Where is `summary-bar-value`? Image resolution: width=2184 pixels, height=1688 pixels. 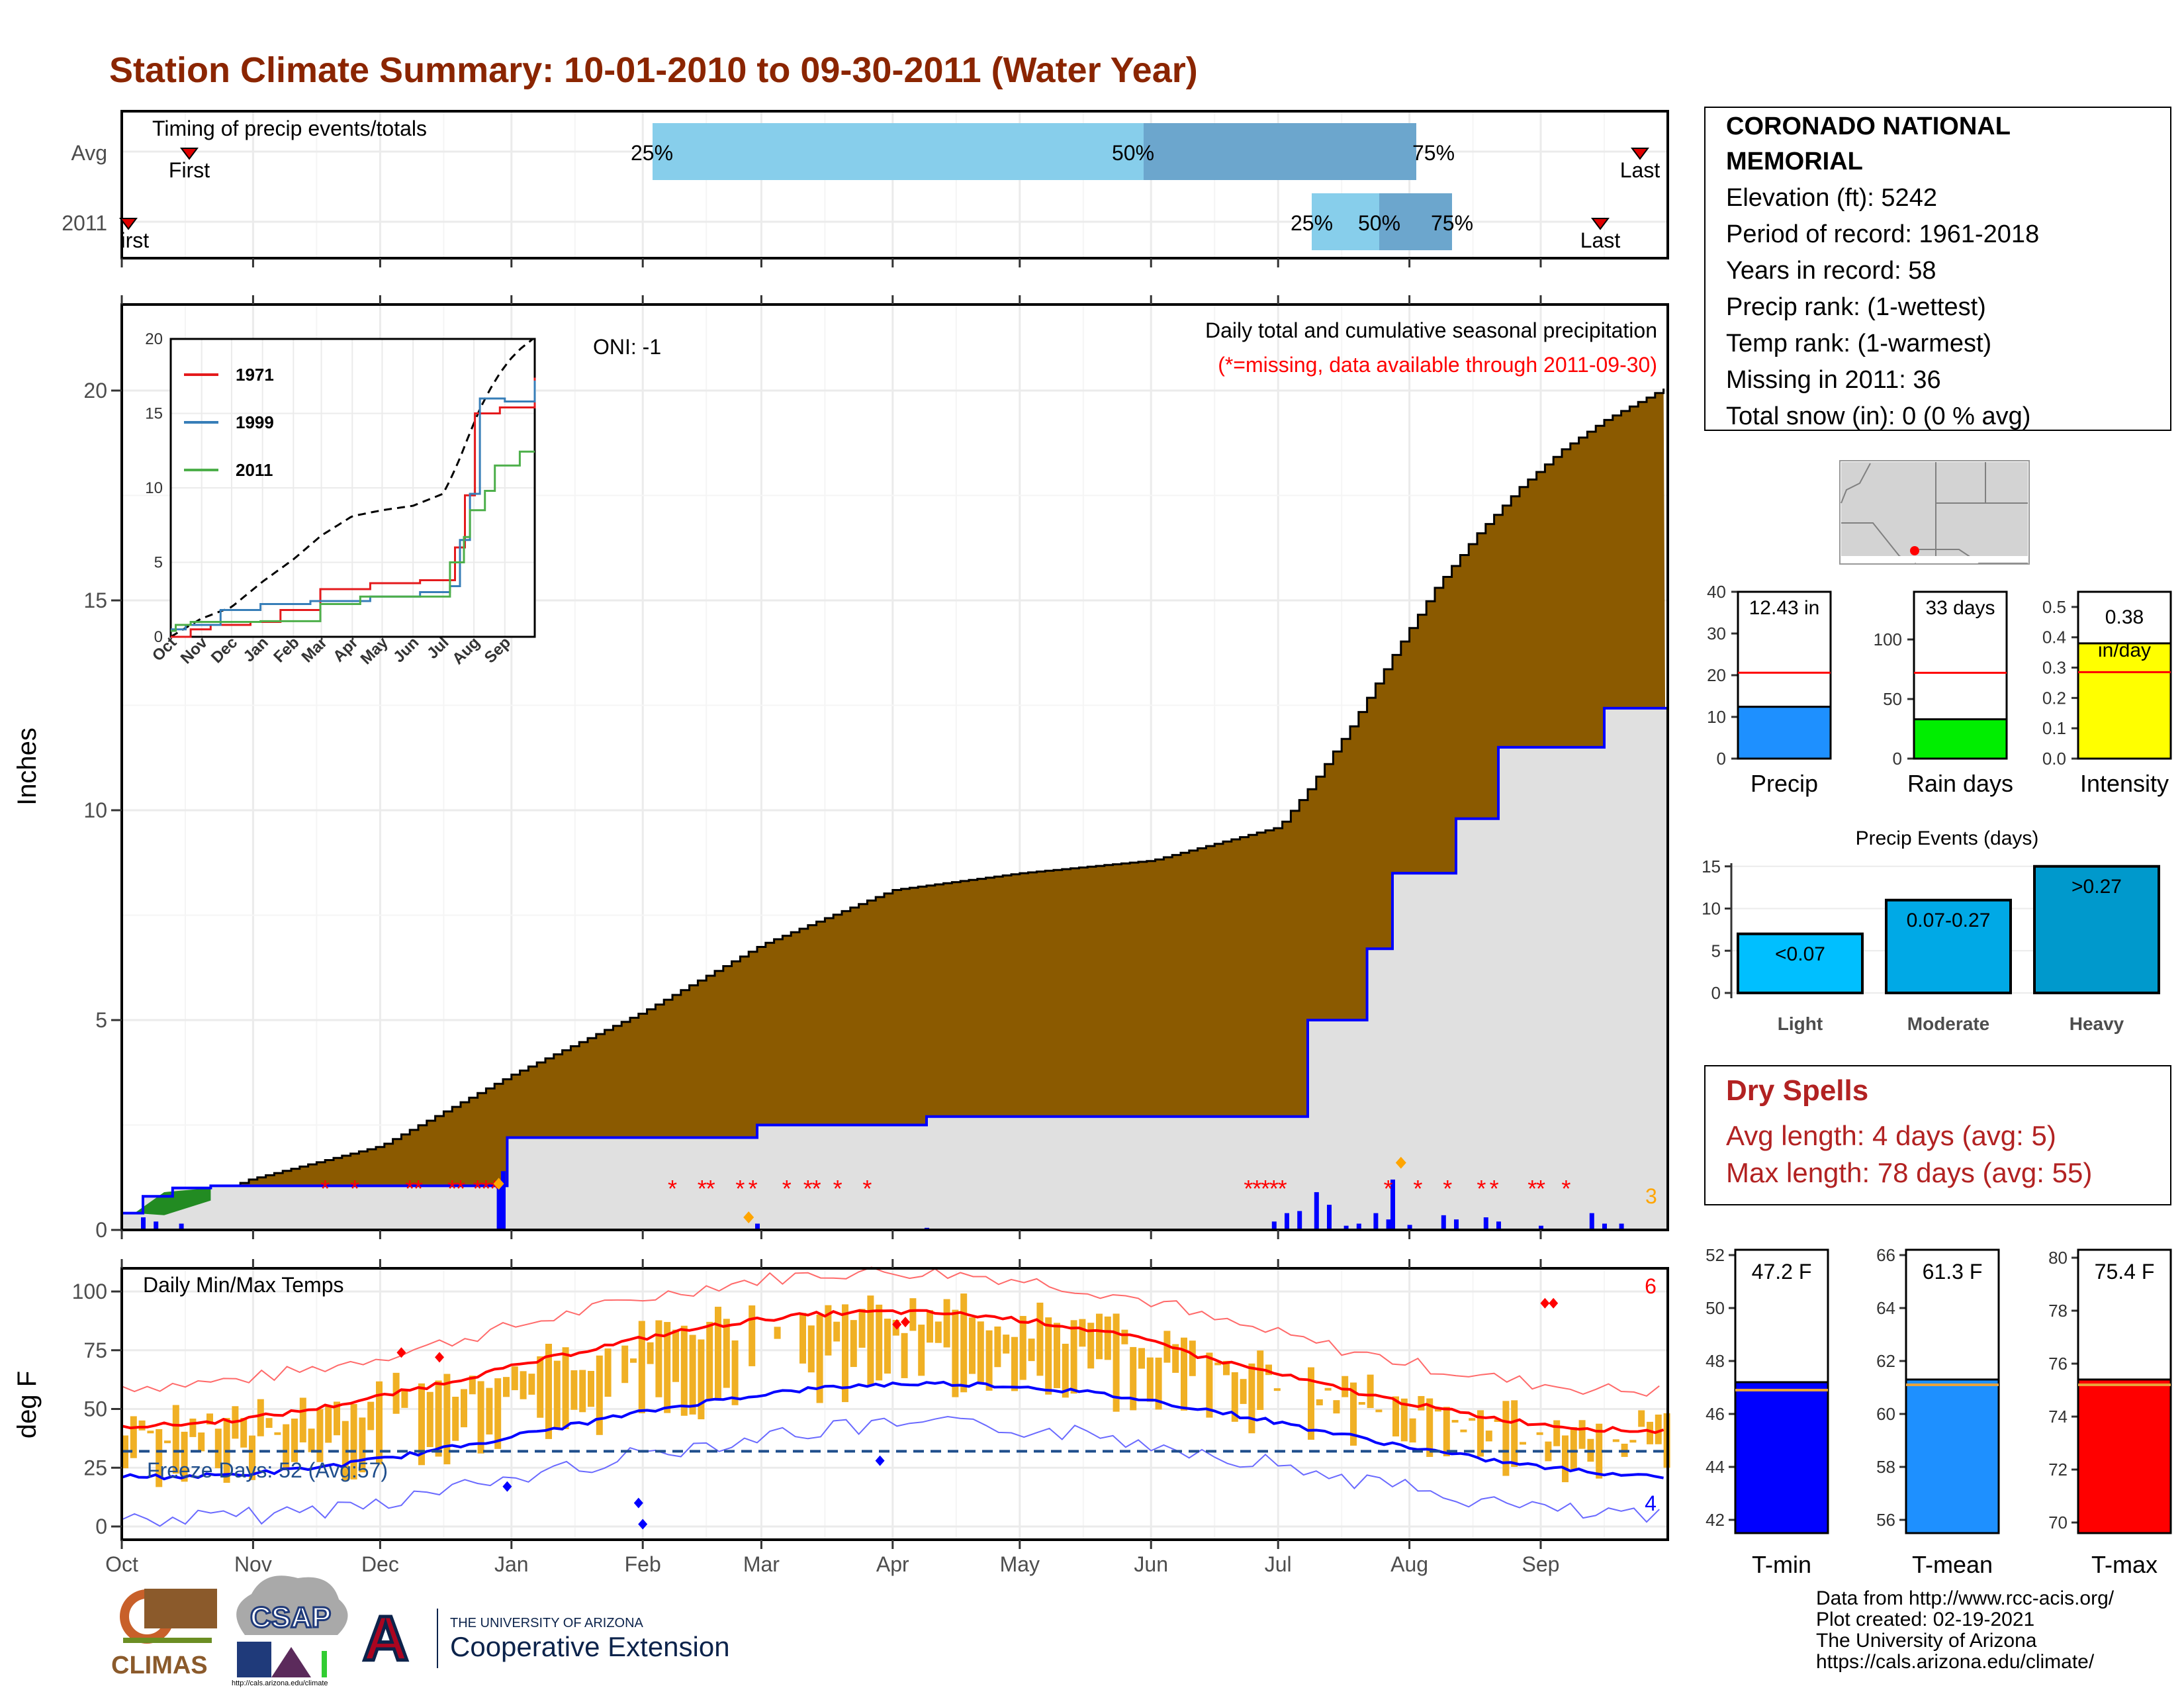 summary-bar-value is located at coordinates (1784, 733).